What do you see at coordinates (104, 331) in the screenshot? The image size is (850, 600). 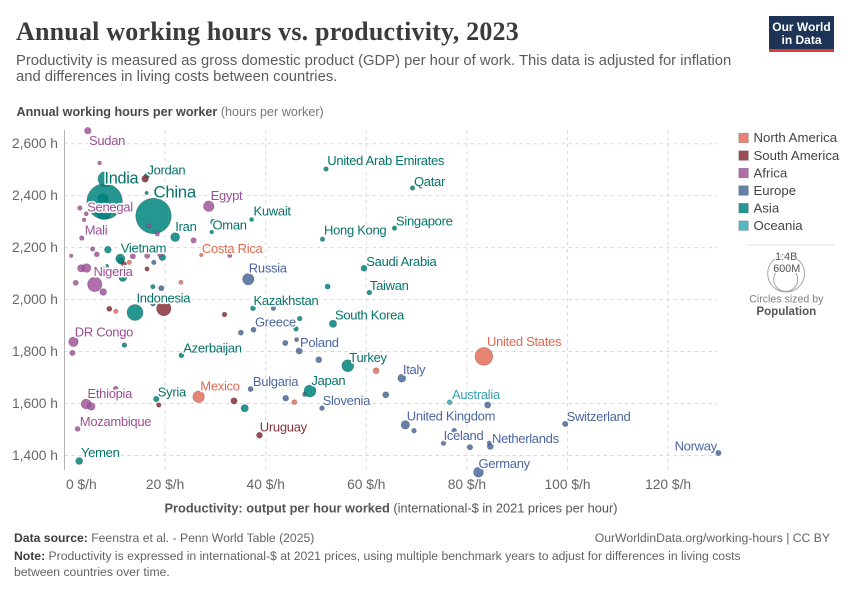 I see `svg-text: DR Congo` at bounding box center [104, 331].